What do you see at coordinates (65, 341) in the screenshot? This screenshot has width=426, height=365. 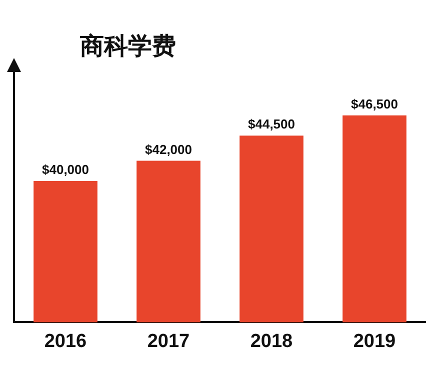 I see `x-tick-label: 2016` at bounding box center [65, 341].